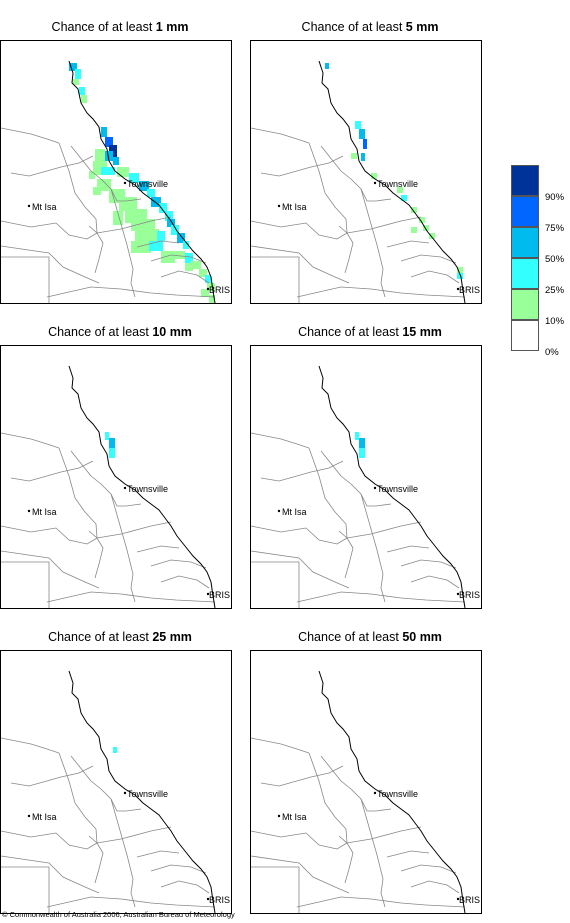 The width and height of the screenshot is (570, 923). I want to click on legend-label-10: 10%, so click(555, 321).